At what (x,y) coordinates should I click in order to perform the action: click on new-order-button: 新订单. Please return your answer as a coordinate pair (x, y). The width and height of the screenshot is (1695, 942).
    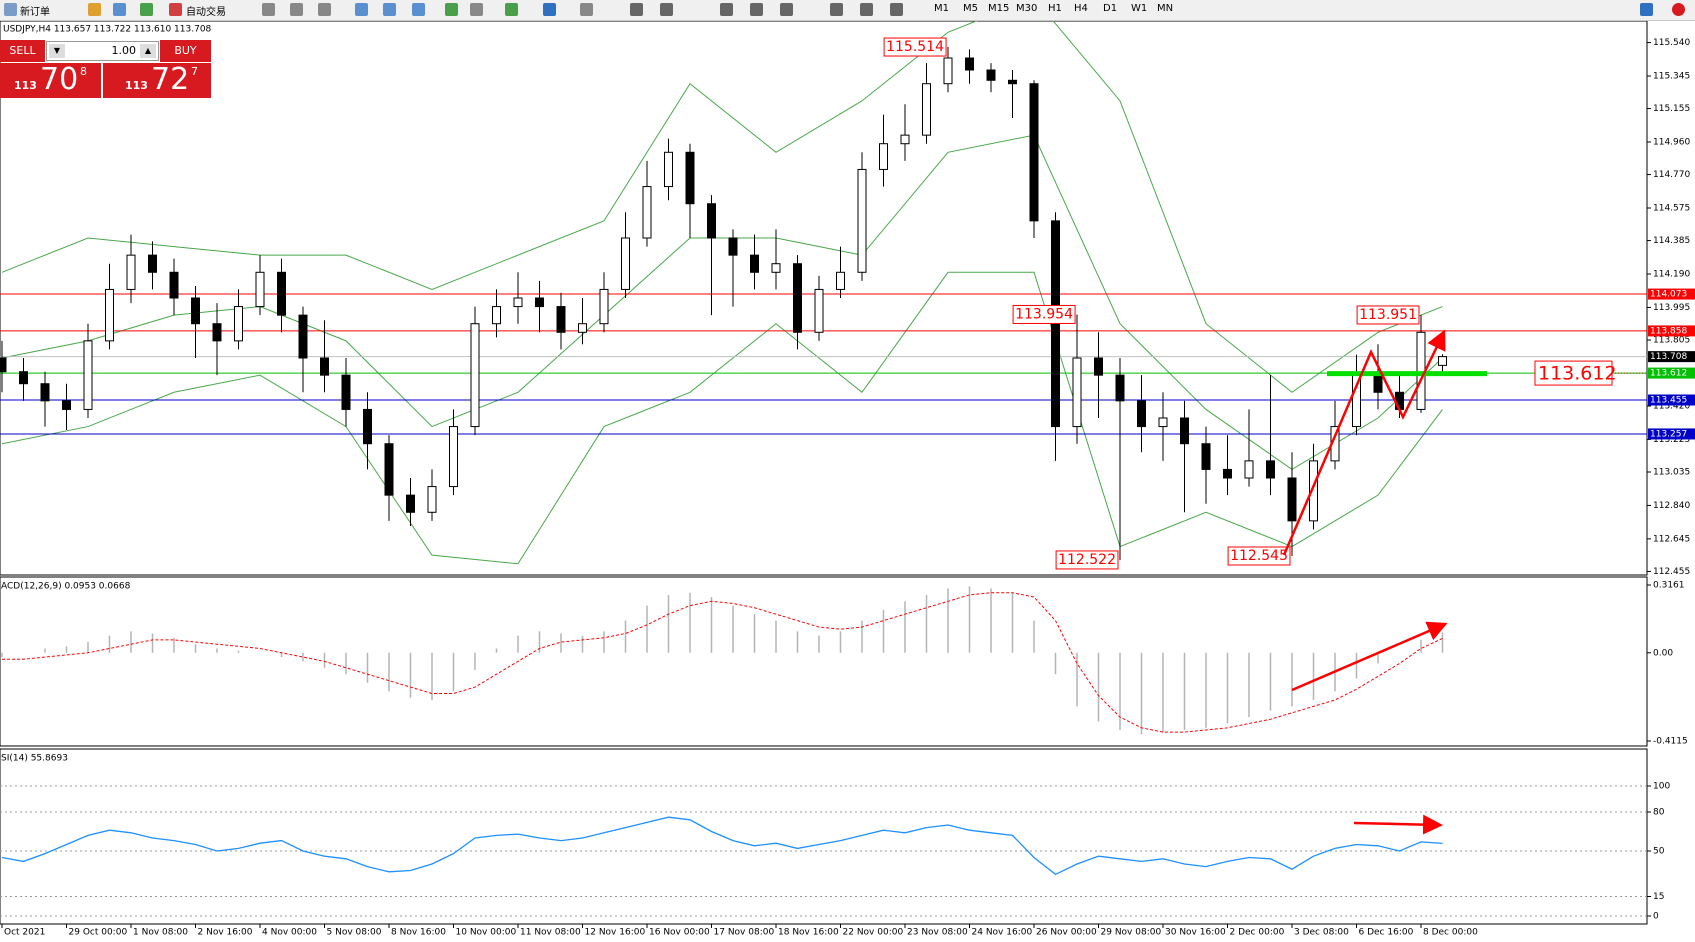
    Looking at the image, I should click on (35, 12).